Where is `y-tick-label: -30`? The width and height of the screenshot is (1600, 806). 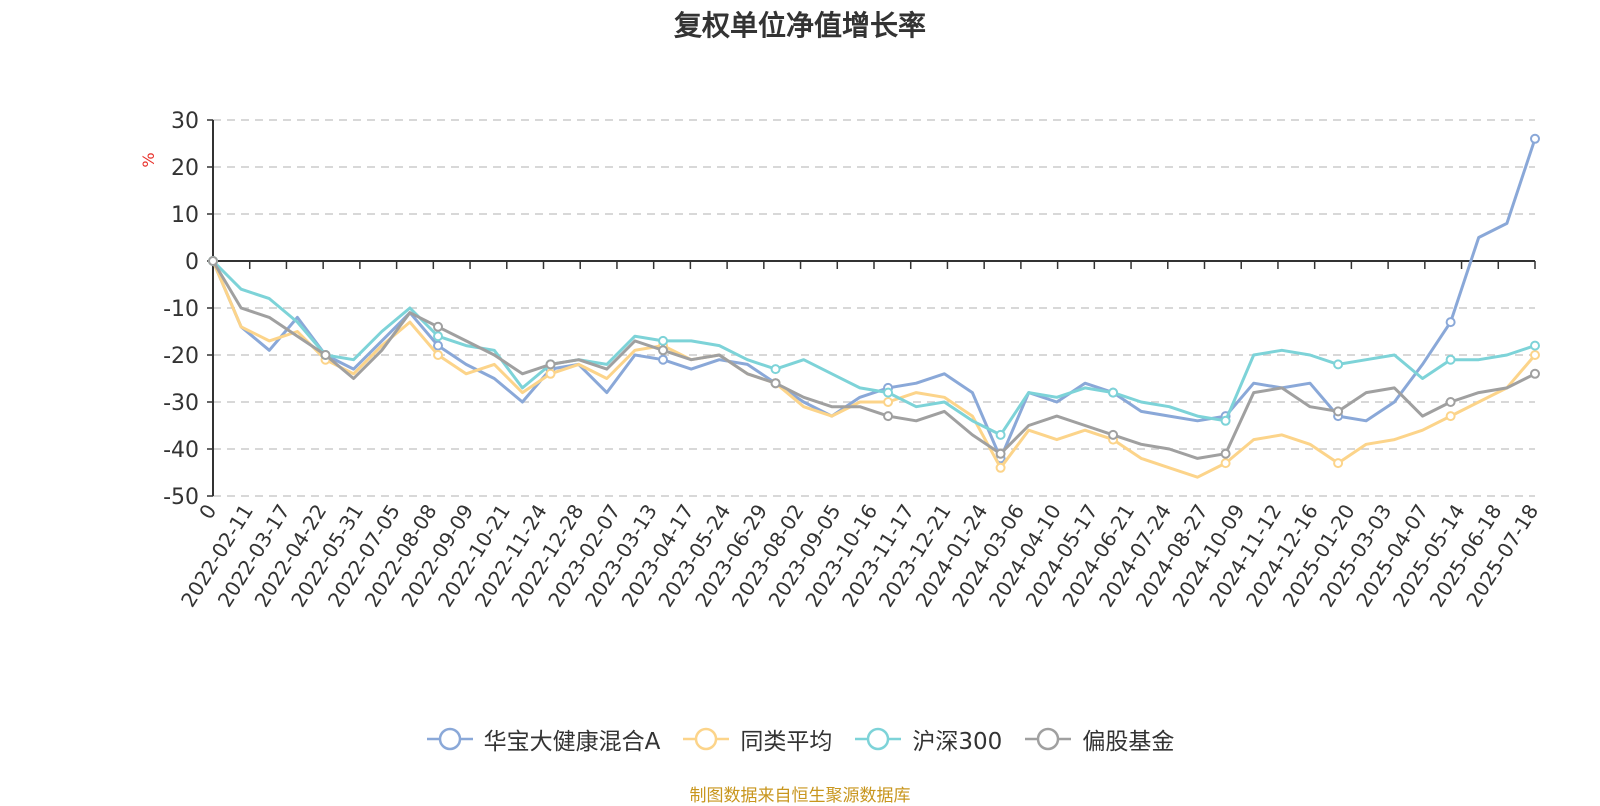 y-tick-label: -30 is located at coordinates (181, 403).